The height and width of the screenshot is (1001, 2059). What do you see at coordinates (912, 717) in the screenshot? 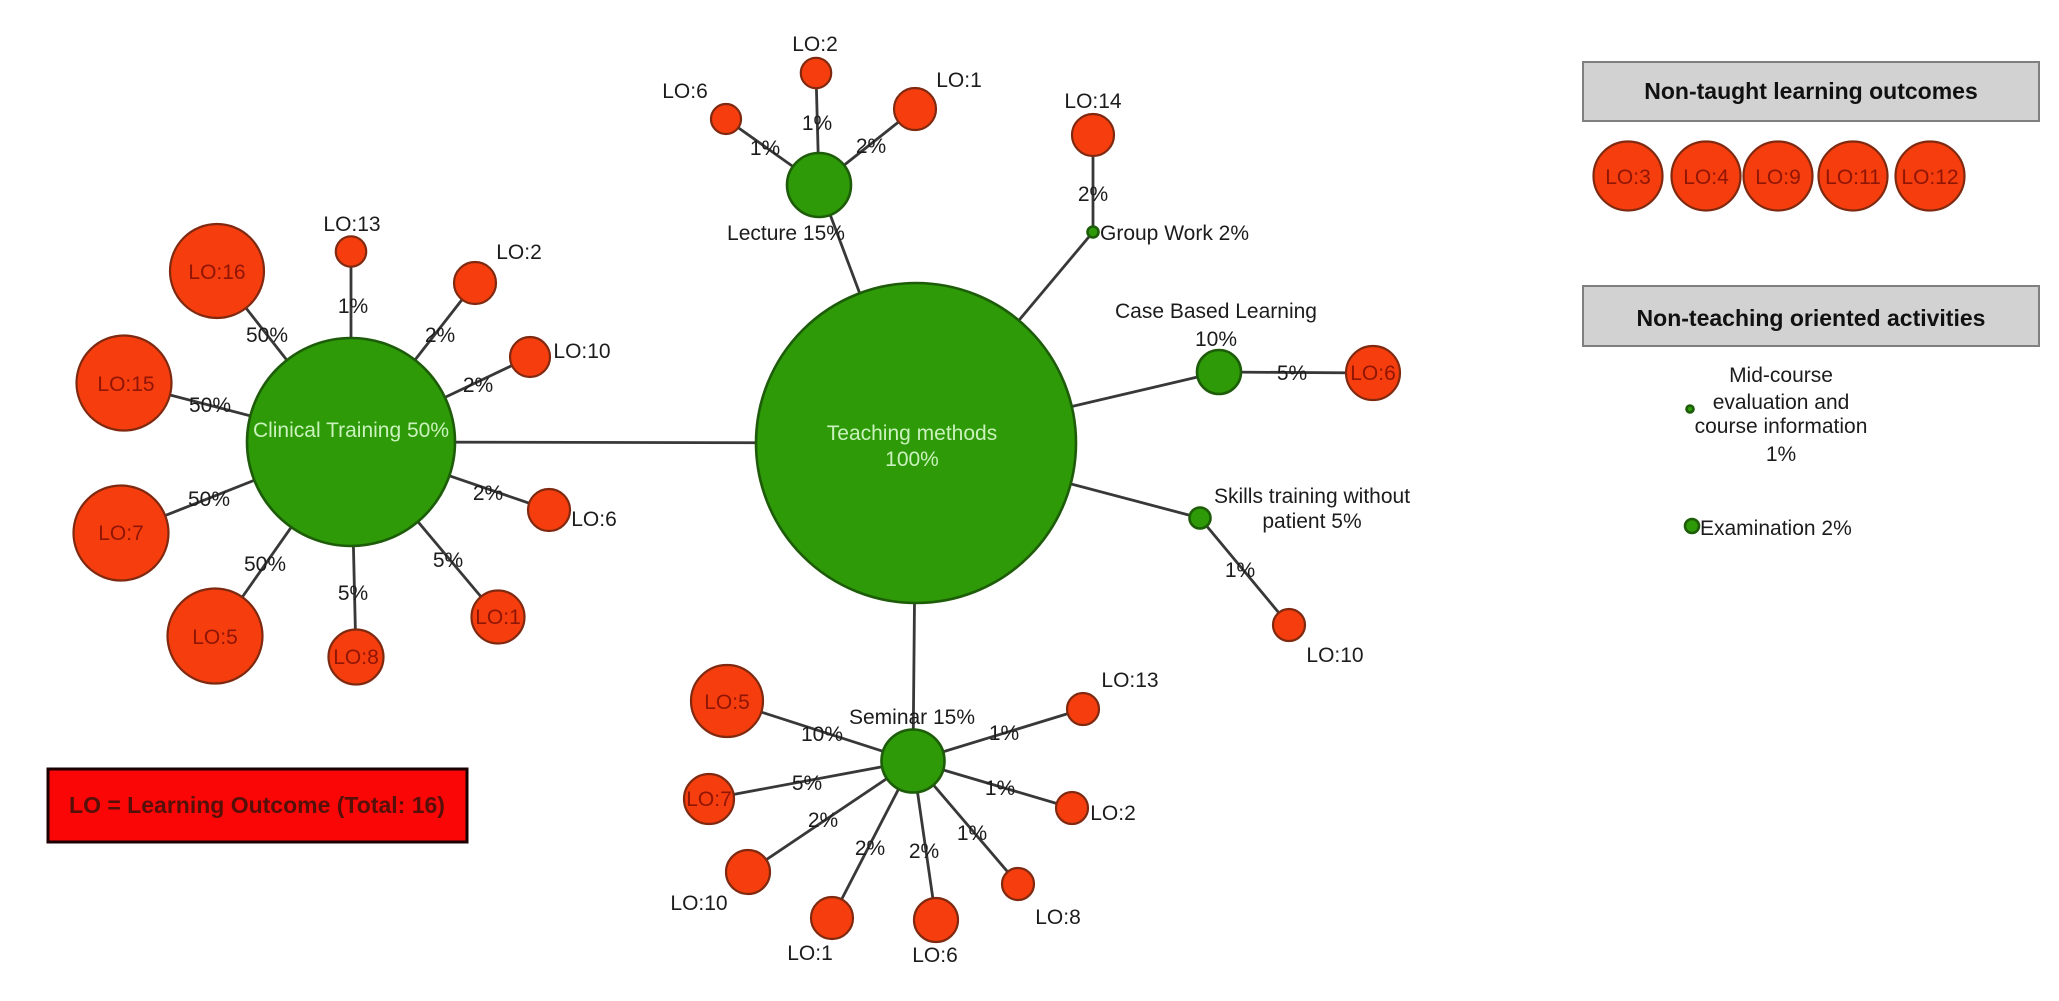
I see `svg-text: Seminar 15%` at bounding box center [912, 717].